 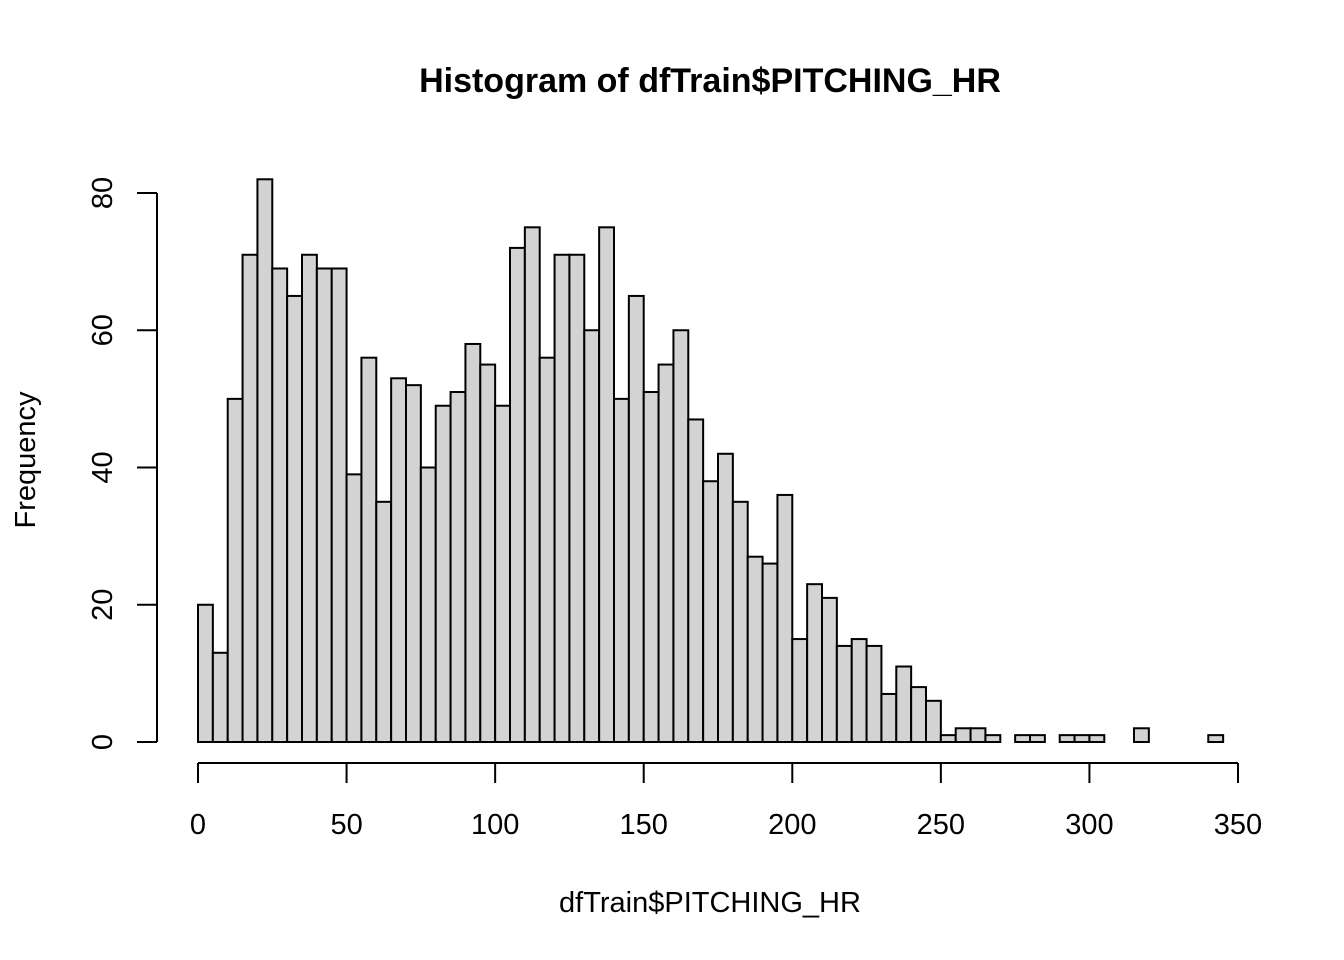 What do you see at coordinates (103, 605) in the screenshot?
I see `y-tick-label: 20` at bounding box center [103, 605].